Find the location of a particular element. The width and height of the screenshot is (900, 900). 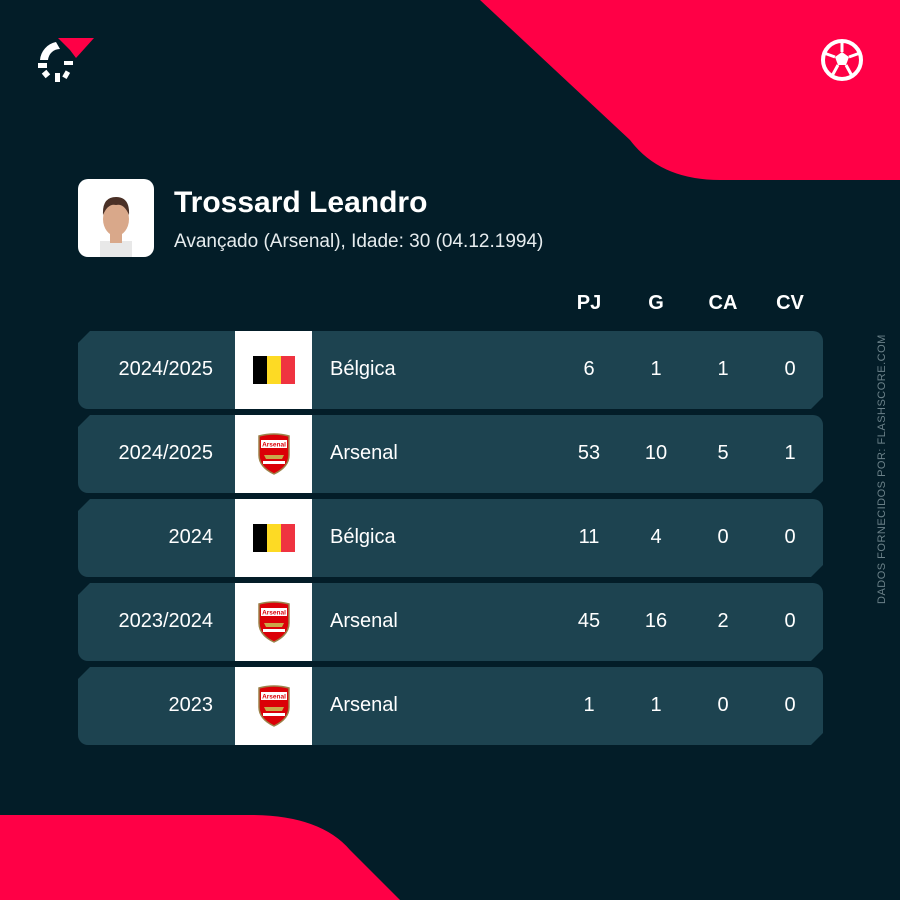

column-header-ca: CA is located at coordinates (723, 303).